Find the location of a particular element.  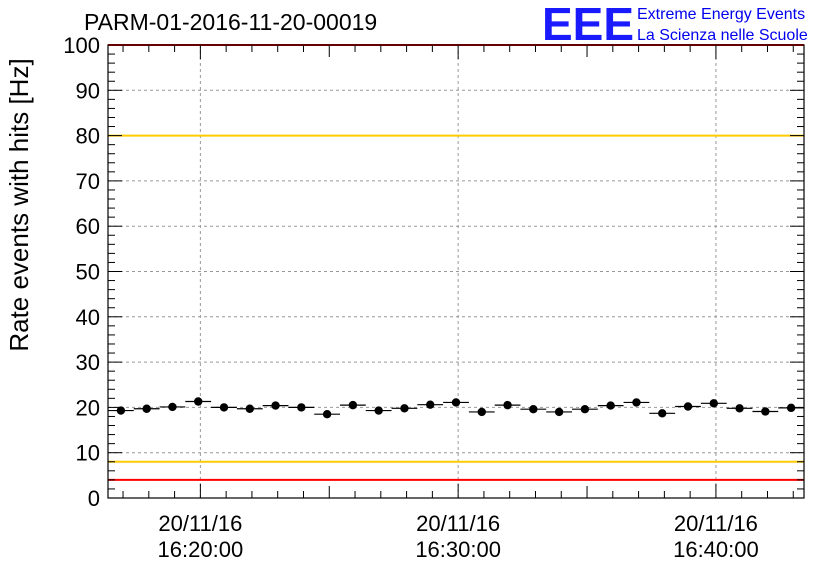

y-tick-label: 50 is located at coordinates (88, 272).